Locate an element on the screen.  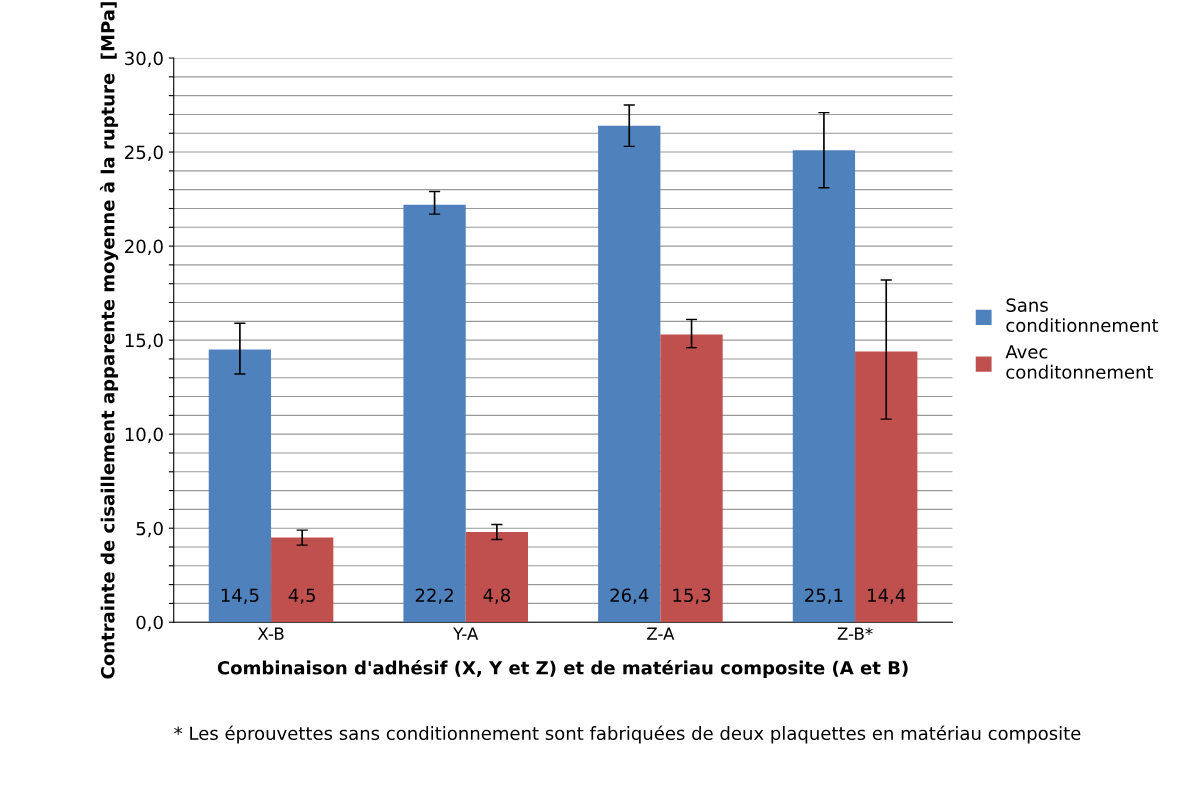
y-tick-label: 25,0 is located at coordinates (144, 153).